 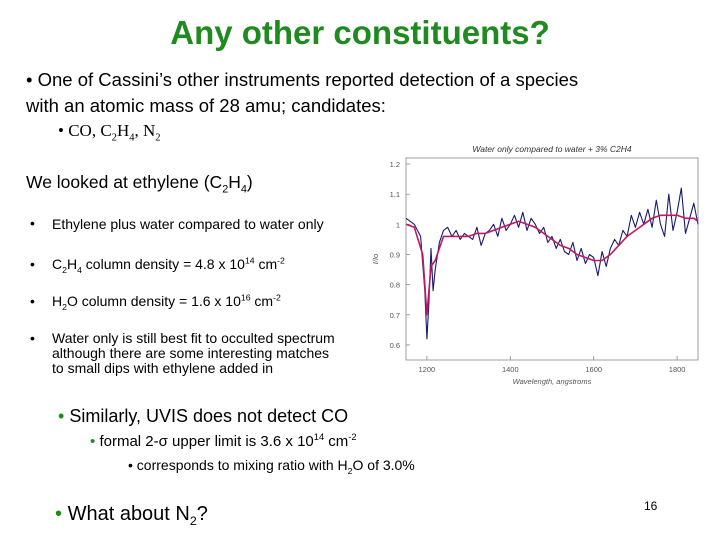 I want to click on bullet-h2o-column-density: H2O column density = 1.6 x 1016 cm-2, so click(x=166, y=302).